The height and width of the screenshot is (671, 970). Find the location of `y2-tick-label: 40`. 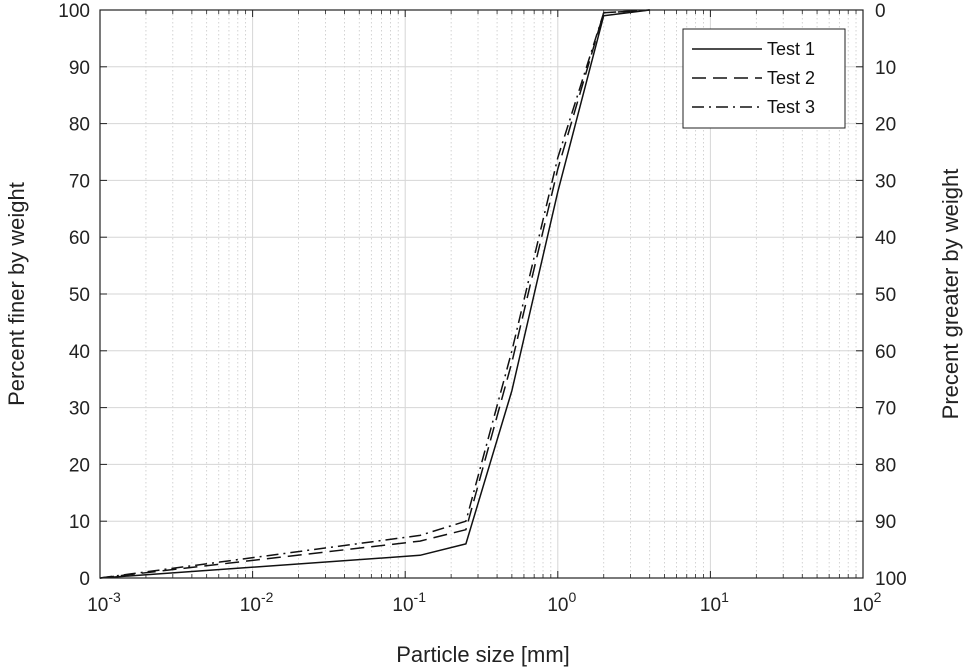

y2-tick-label: 40 is located at coordinates (885, 238).